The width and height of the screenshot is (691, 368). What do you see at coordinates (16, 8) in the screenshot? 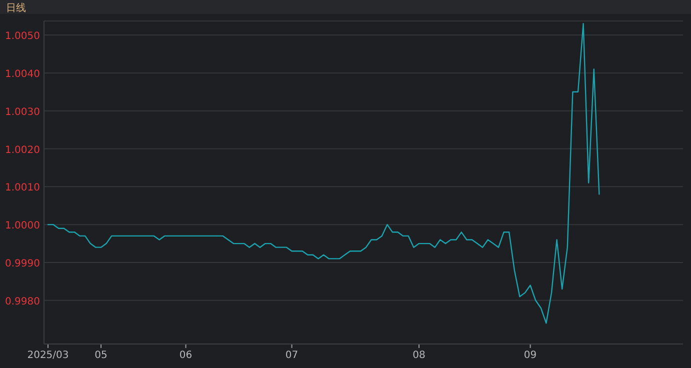
I see `chart-title: 日线` at bounding box center [16, 8].